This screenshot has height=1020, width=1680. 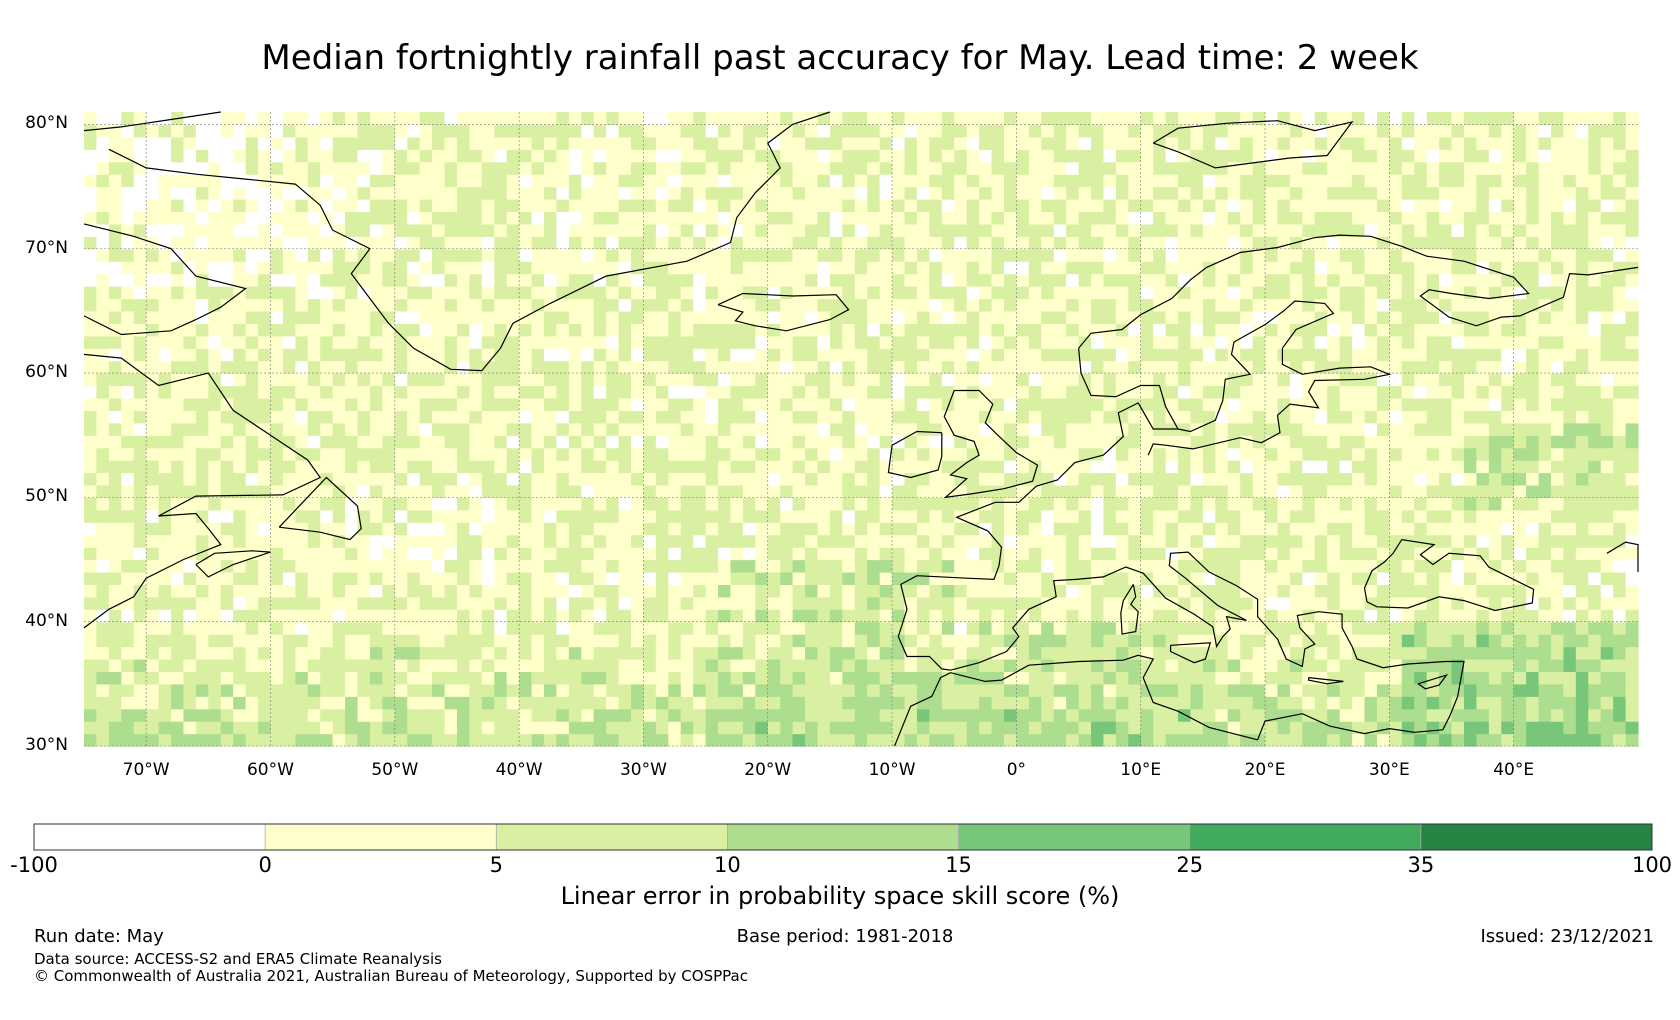 What do you see at coordinates (46, 496) in the screenshot?
I see `latitude-label: 50°N` at bounding box center [46, 496].